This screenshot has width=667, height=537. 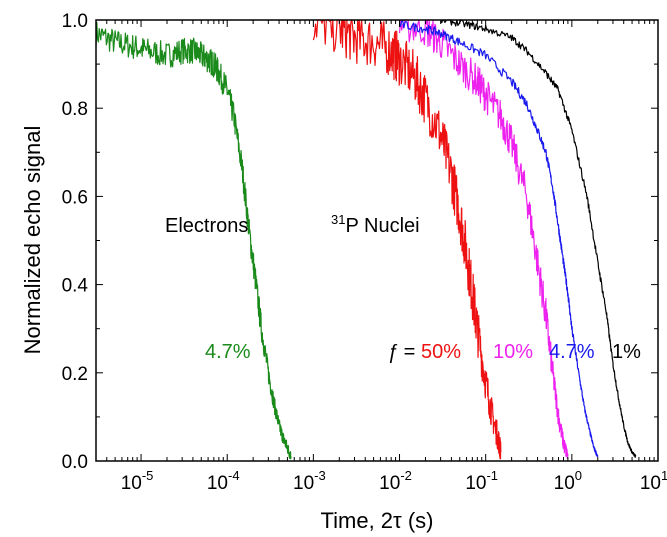 I want to click on f-equals: =, so click(x=409, y=352).